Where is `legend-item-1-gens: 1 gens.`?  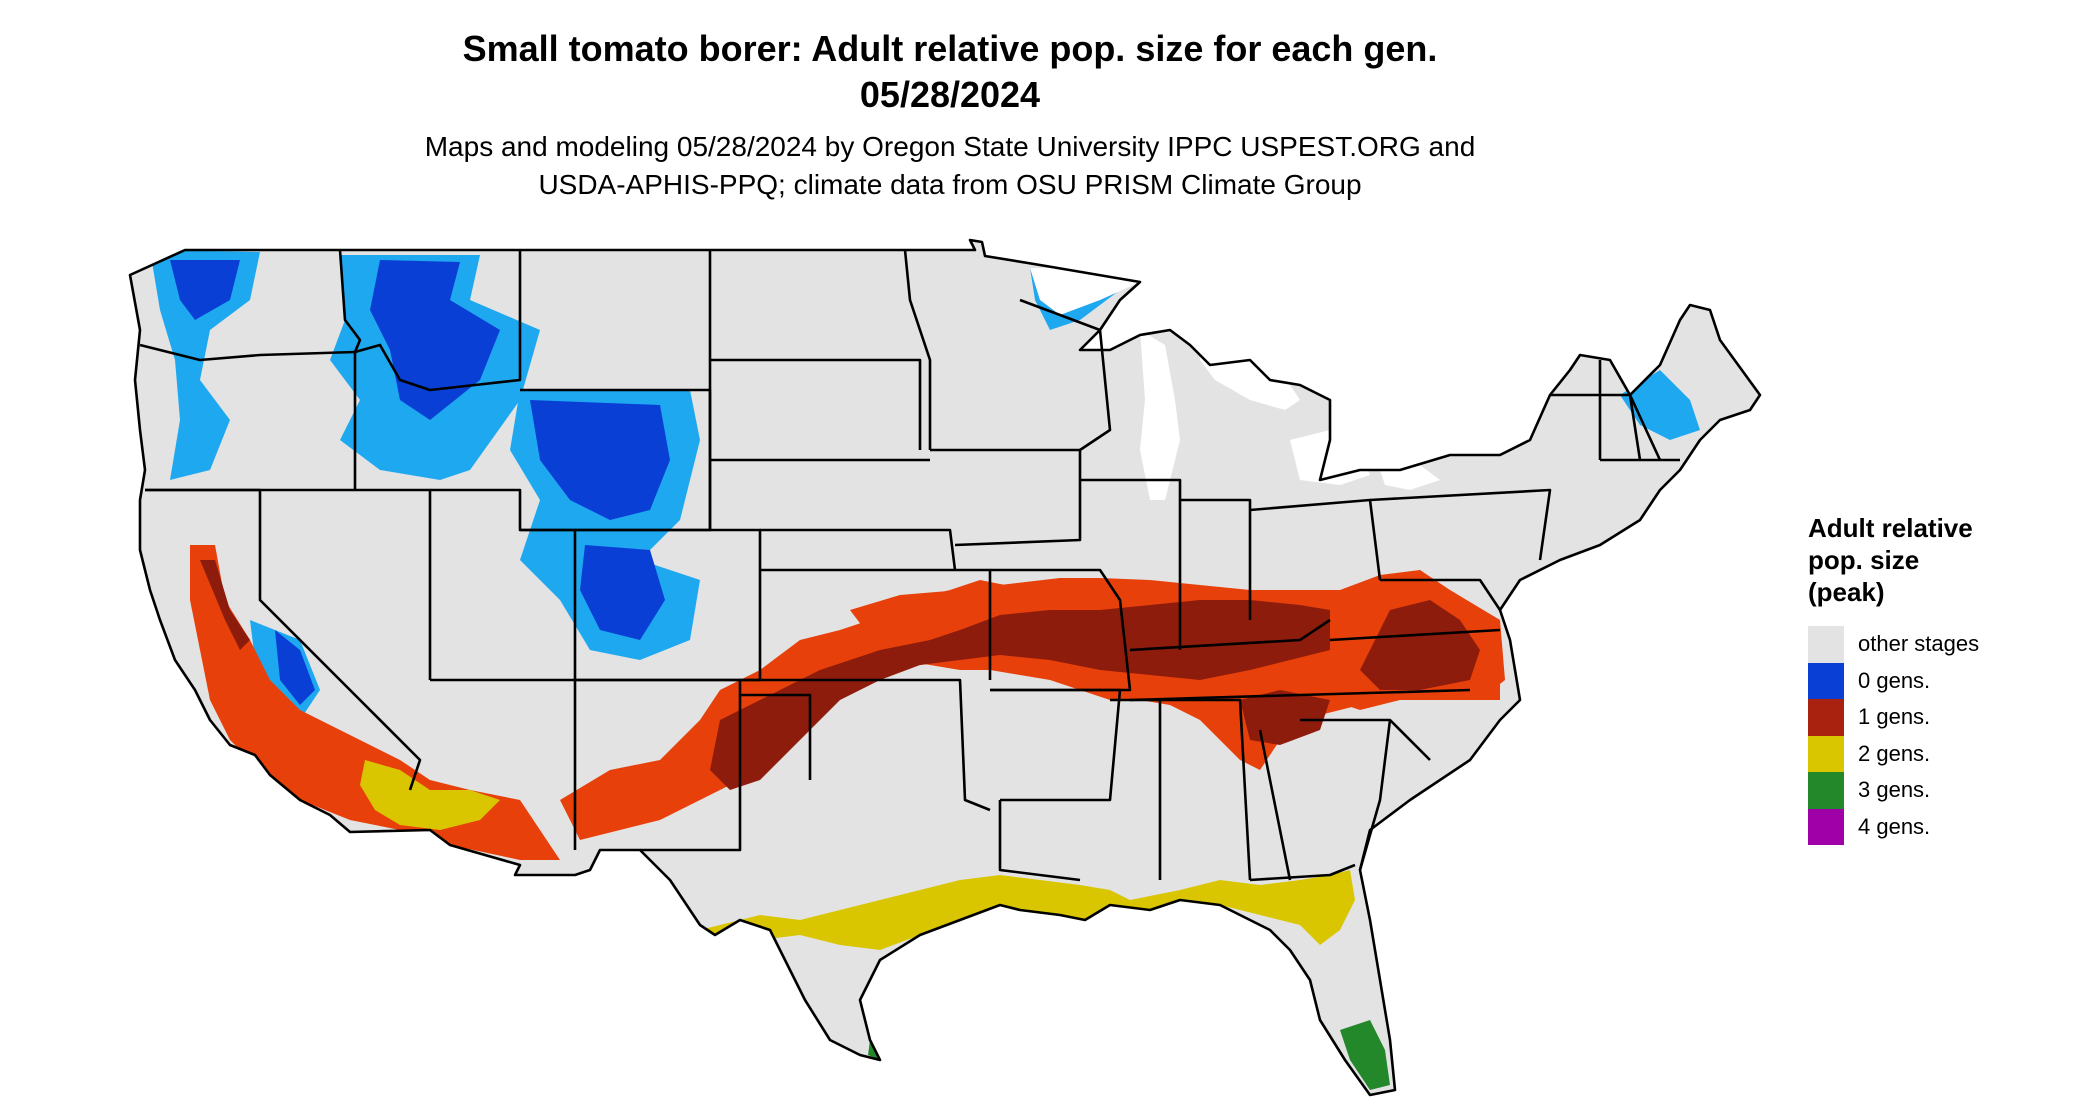
legend-item-1-gens: 1 gens. is located at coordinates (1943, 717).